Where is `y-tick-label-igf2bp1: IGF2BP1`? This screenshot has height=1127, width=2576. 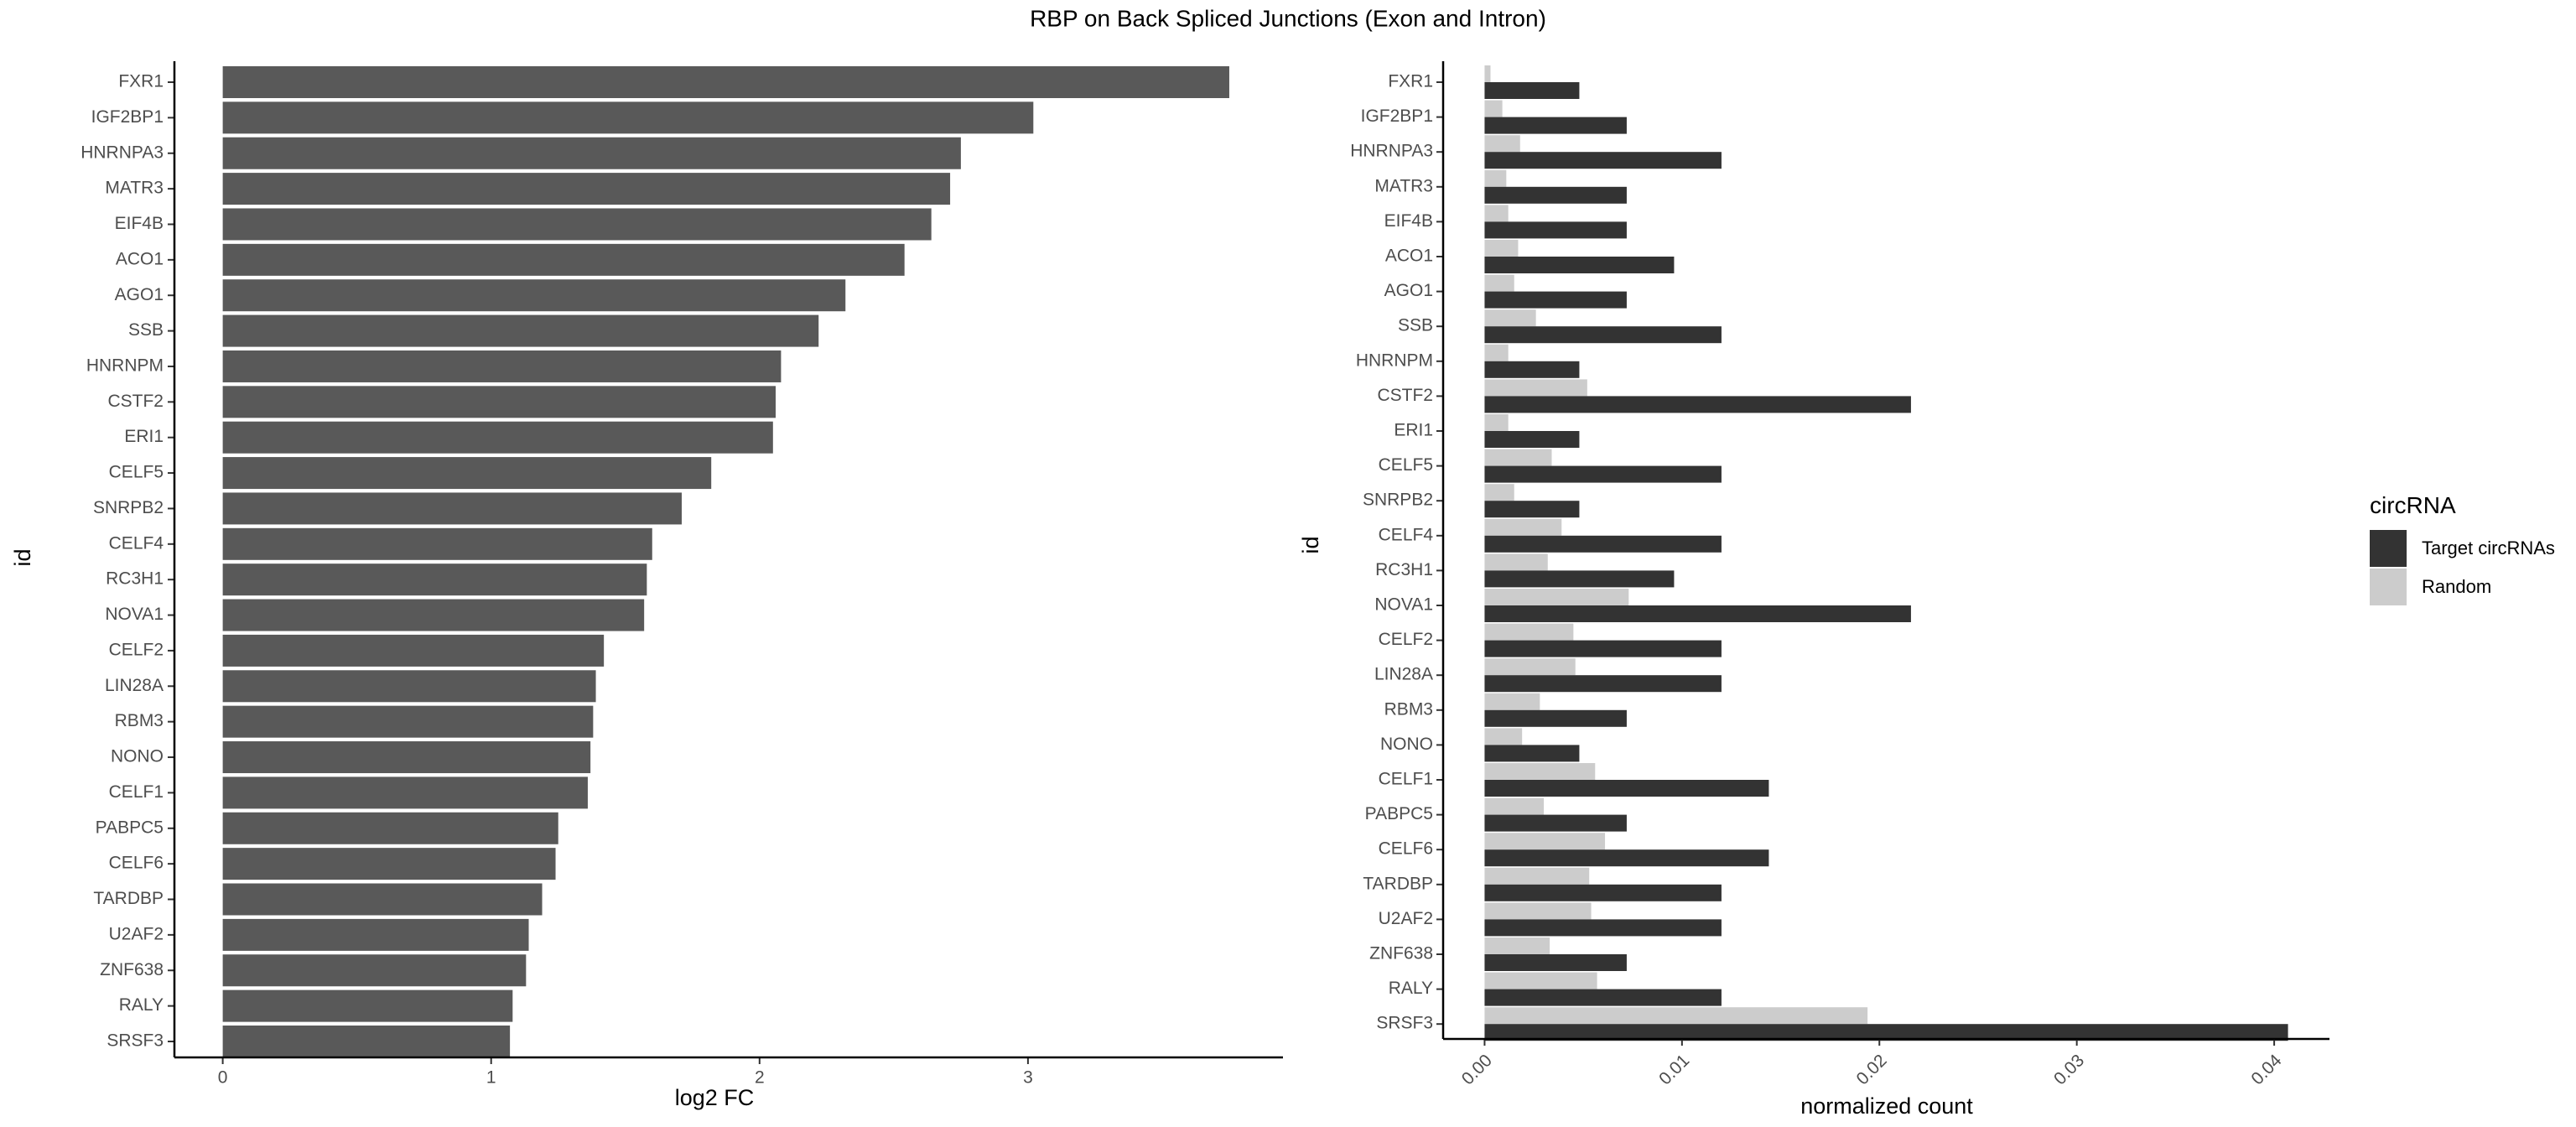 y-tick-label-igf2bp1: IGF2BP1 is located at coordinates (1397, 116).